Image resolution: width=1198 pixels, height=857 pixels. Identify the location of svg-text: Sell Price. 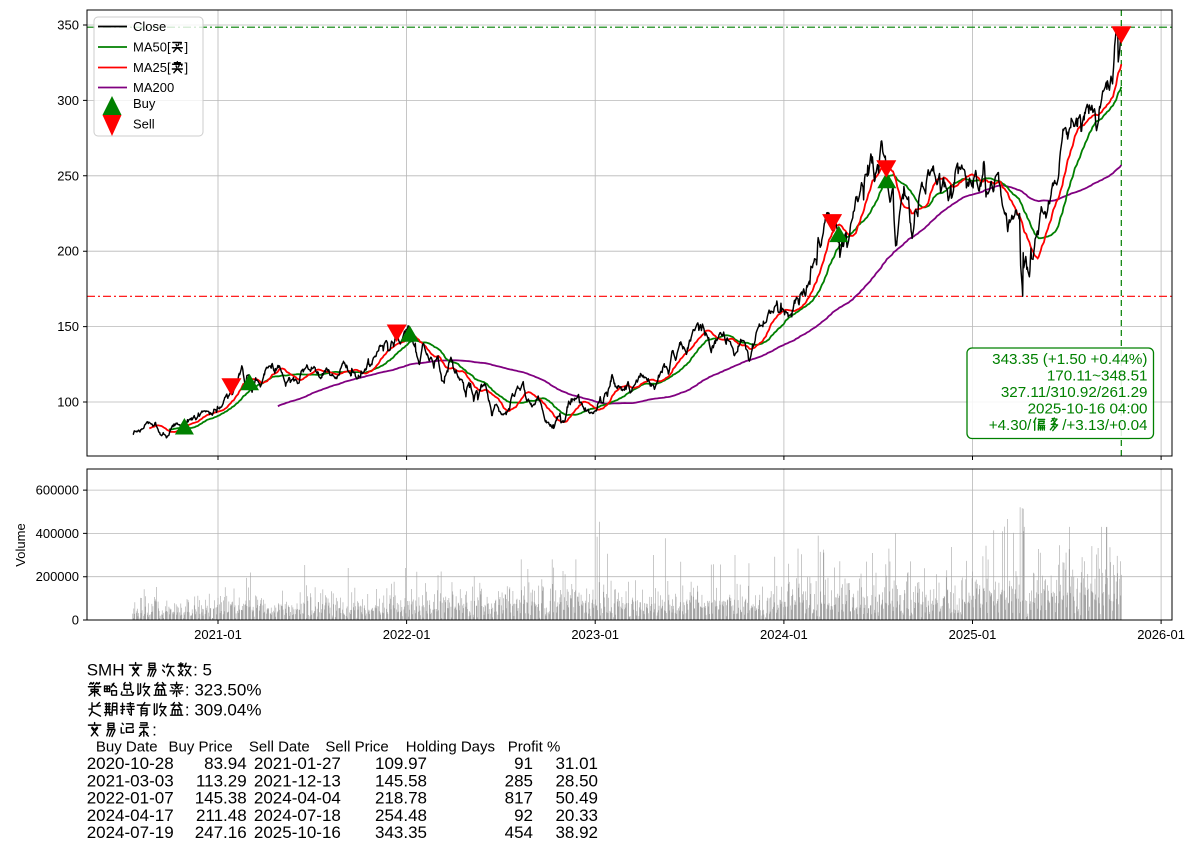
(356, 747).